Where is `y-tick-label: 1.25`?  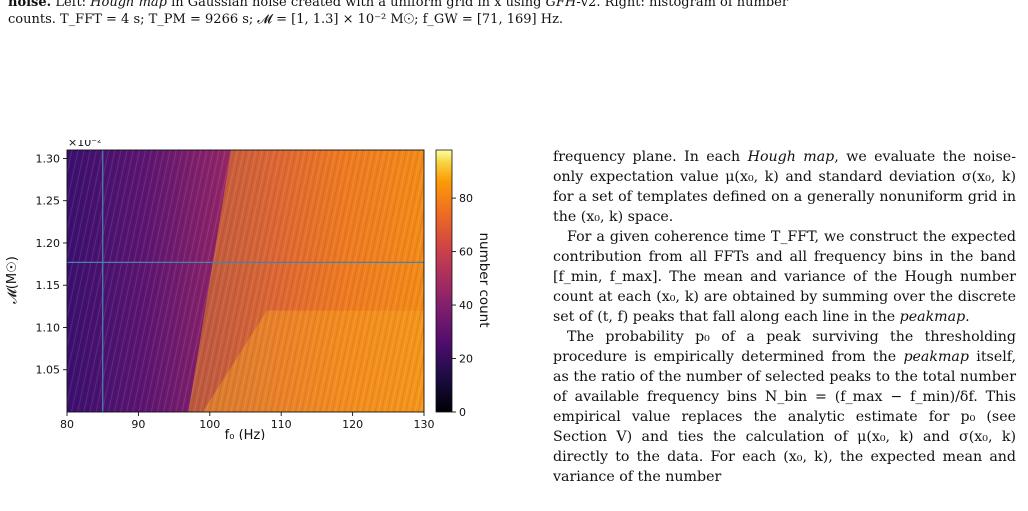 y-tick-label: 1.25 is located at coordinates (48, 201).